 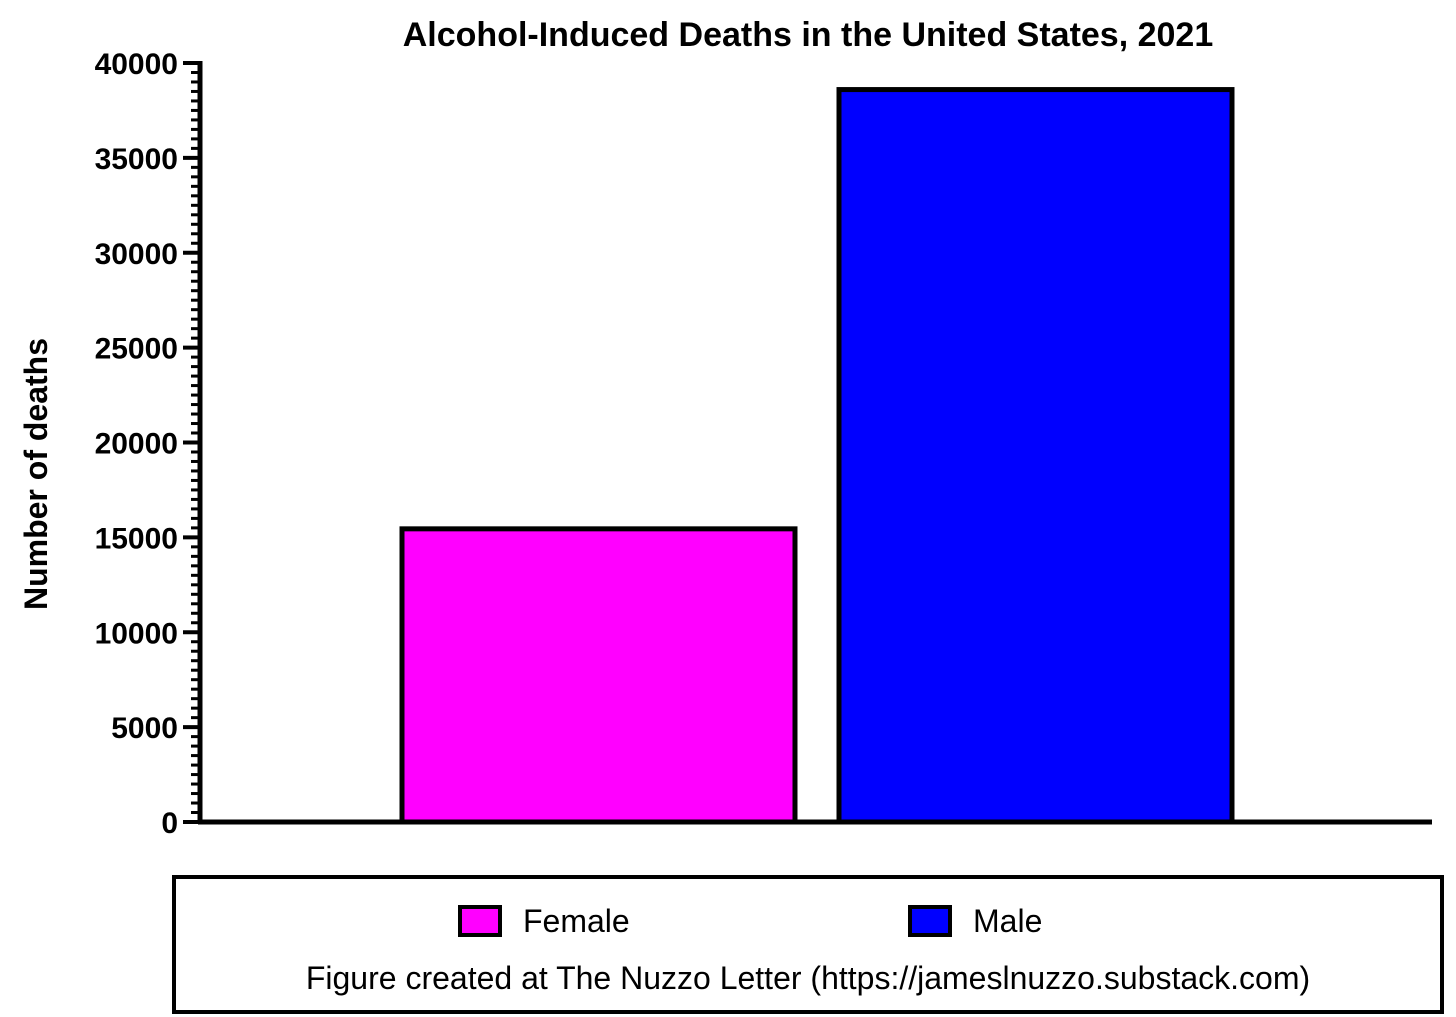 What do you see at coordinates (136, 633) in the screenshot?
I see `y-tick-label: 10000` at bounding box center [136, 633].